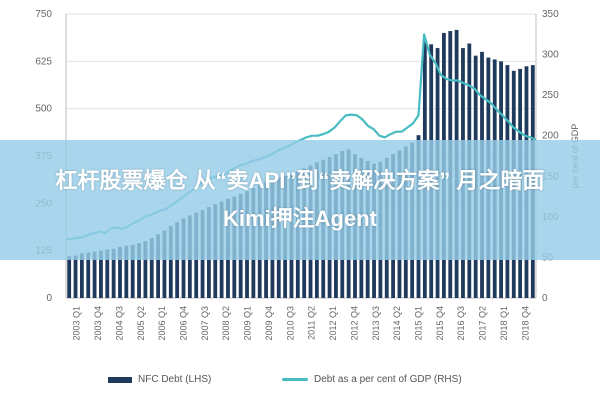 The height and width of the screenshot is (405, 600). Describe the element at coordinates (98, 323) in the screenshot. I see `x-tick-label: 2003 Q4` at that location.